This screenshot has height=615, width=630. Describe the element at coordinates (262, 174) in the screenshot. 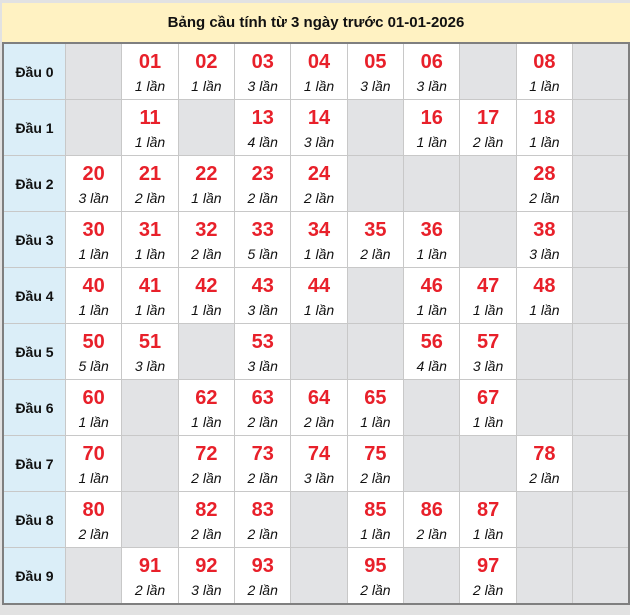

I see `lottery-number: 23` at that location.